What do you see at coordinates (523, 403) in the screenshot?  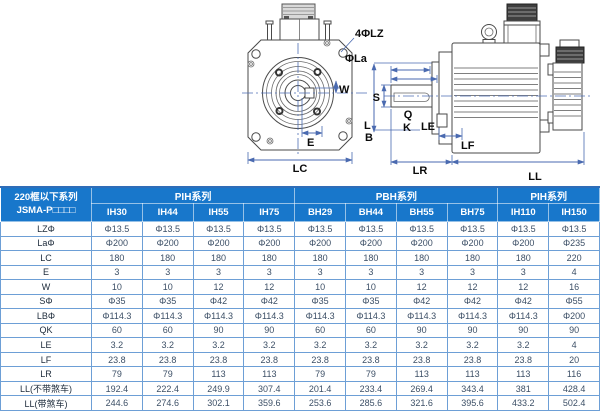 I see `dimension-value-cell: 433.2` at bounding box center [523, 403].